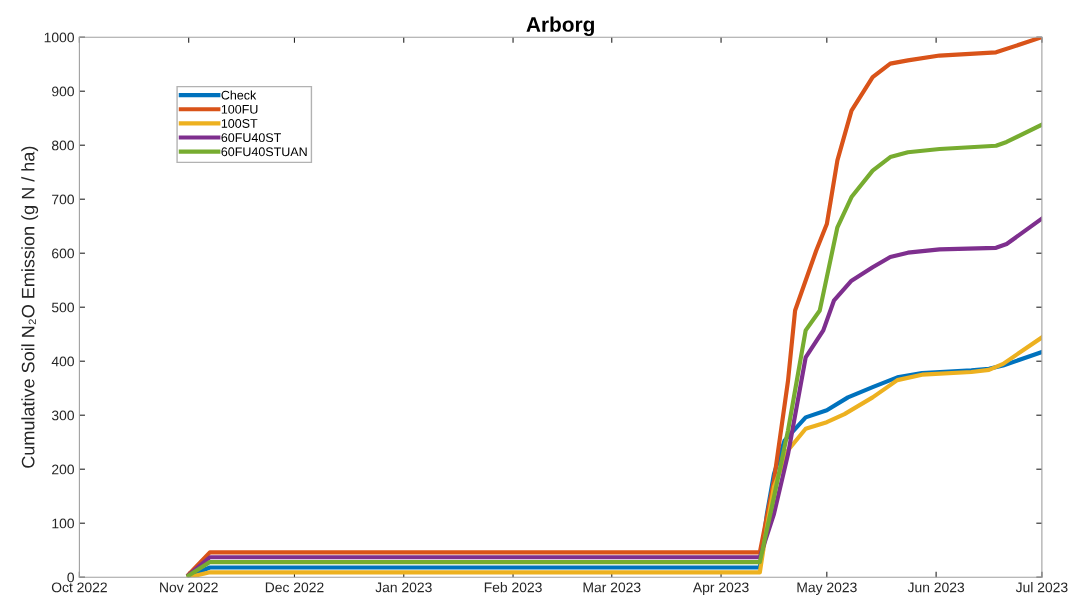 Image resolution: width=1073 pixels, height=600 pixels. I want to click on x-tick-label: Apr 2023, so click(720, 589).